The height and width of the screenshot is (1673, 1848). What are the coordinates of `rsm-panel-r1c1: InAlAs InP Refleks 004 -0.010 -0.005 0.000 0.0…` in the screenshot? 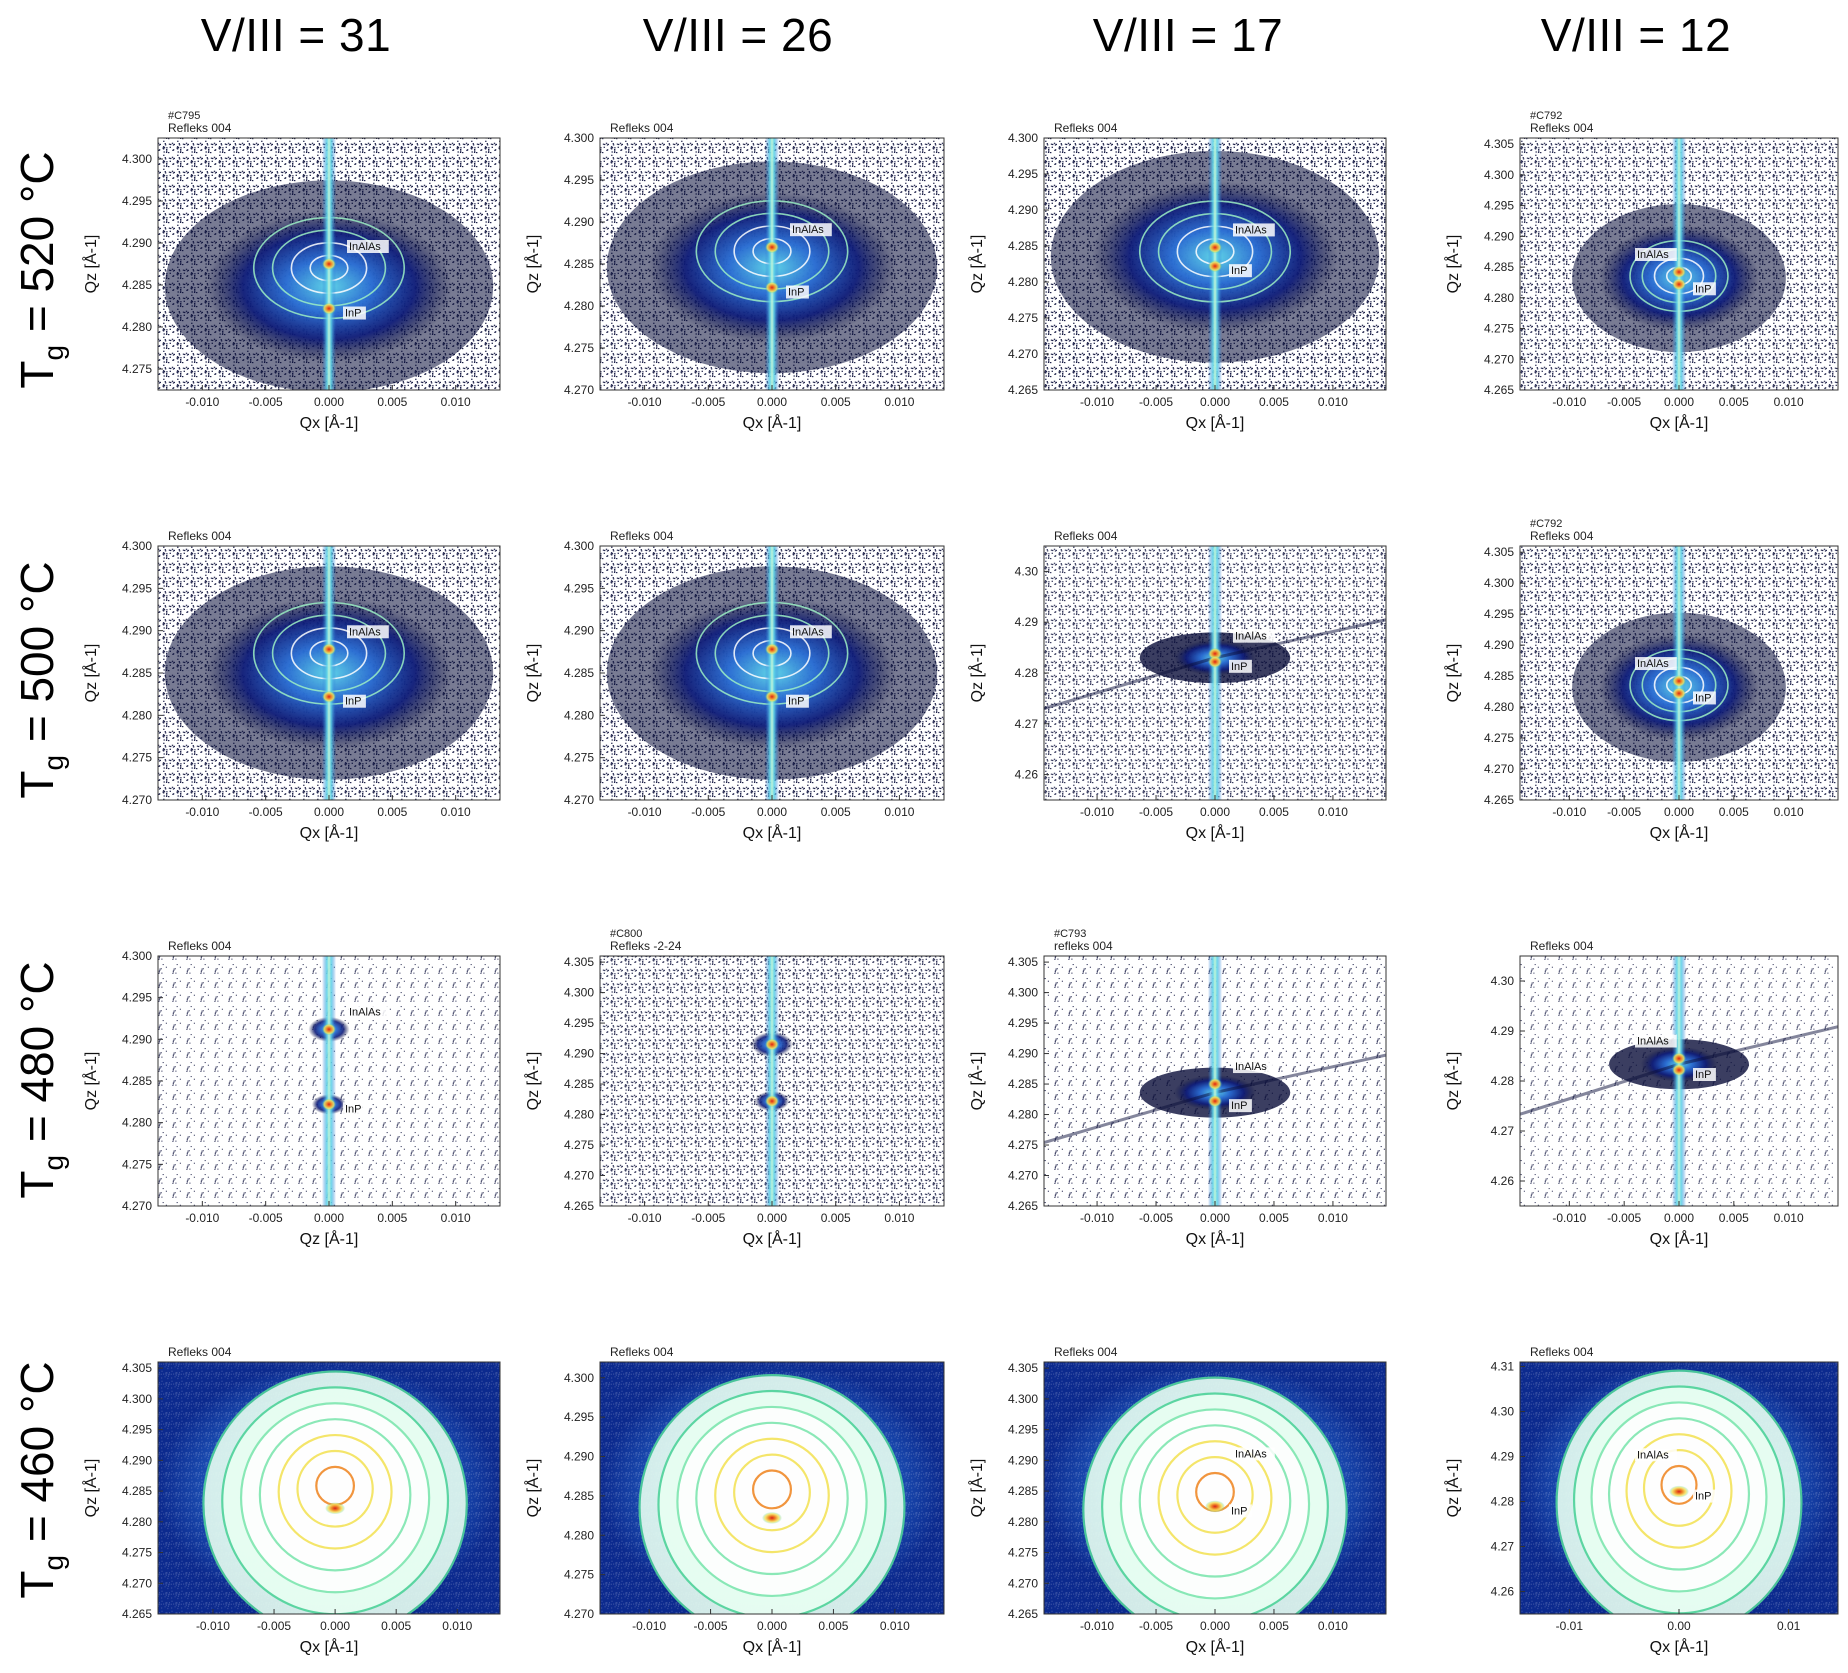 It's located at (734, 685).